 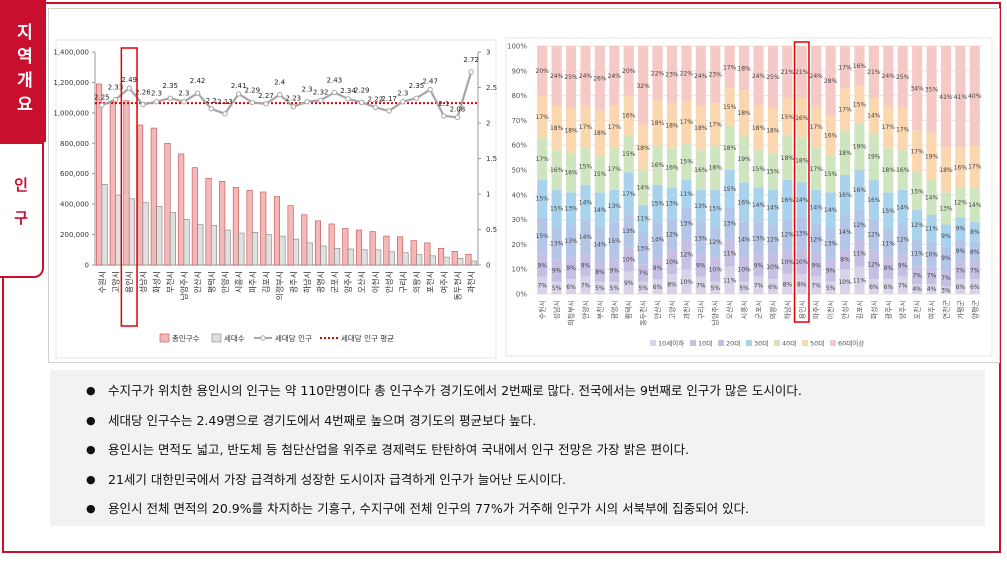 I want to click on segment-label: 4%, so click(x=917, y=289).